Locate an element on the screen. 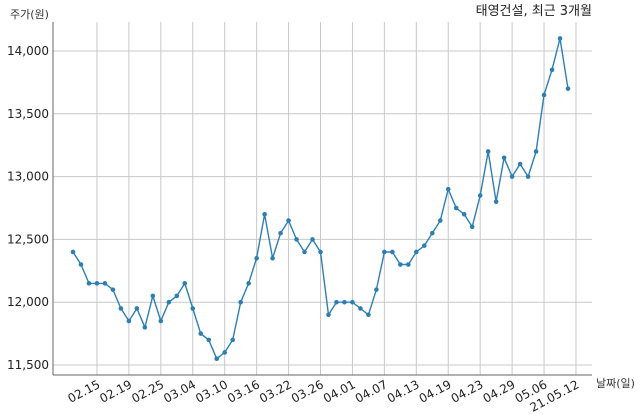 The image size is (640, 414). y-tick-label: 12,500 is located at coordinates (28, 239).